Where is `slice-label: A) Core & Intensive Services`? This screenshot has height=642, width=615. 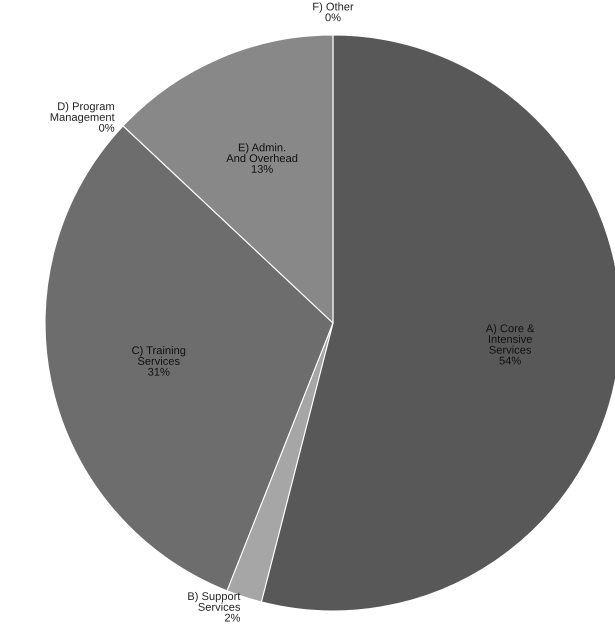 slice-label: A) Core & Intensive Services is located at coordinates (510, 339).